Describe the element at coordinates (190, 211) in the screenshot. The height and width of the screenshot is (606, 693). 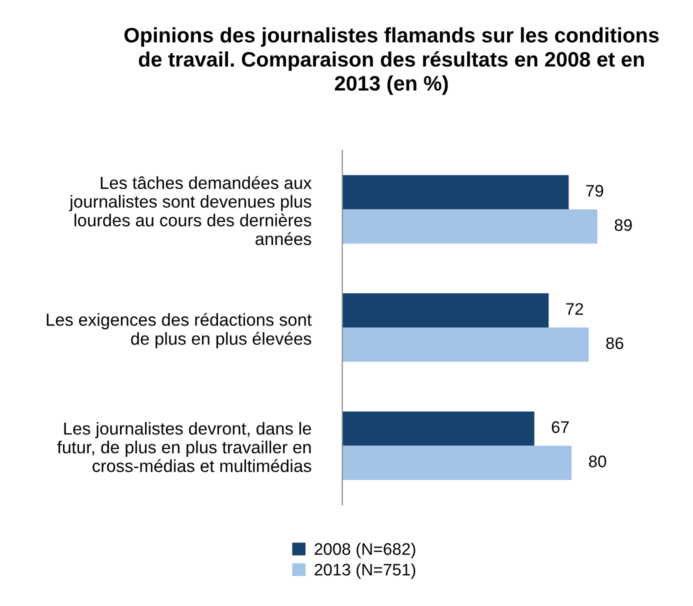
I see `y-tick-label: Les tâches demandées aux journalistes sont devenues plus lourdes au cours des dernières années` at that location.